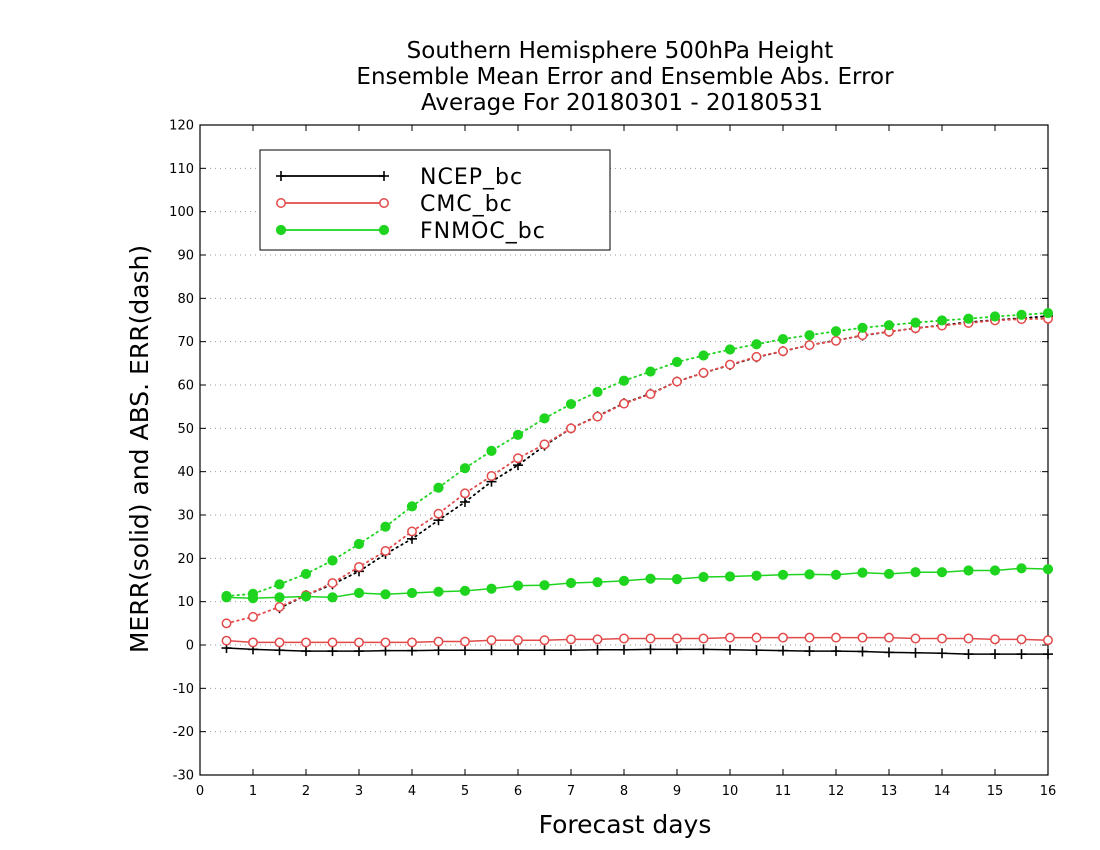 The width and height of the screenshot is (1100, 850). Describe the element at coordinates (637, 651) in the screenshot. I see `merr-line-ncep-bc` at that location.